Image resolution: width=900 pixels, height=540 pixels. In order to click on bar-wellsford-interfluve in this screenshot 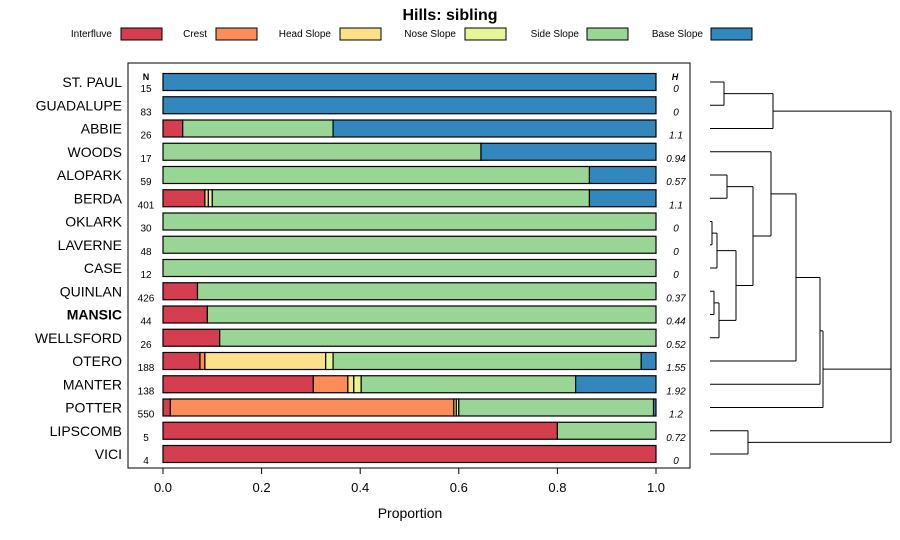, I will do `click(191, 337)`.